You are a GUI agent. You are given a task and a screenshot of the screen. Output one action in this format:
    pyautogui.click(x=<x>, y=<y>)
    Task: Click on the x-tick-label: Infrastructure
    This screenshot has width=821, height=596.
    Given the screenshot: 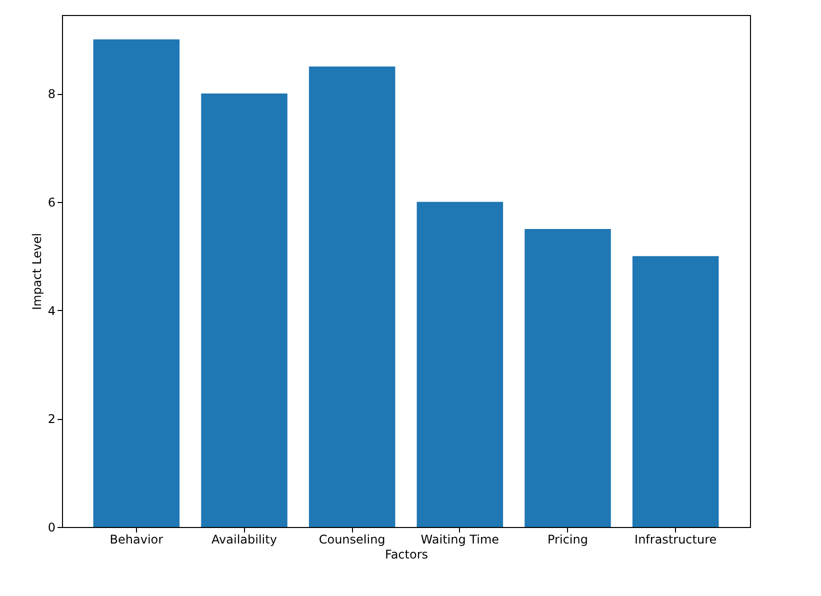 What is the action you would take?
    pyautogui.click(x=675, y=539)
    